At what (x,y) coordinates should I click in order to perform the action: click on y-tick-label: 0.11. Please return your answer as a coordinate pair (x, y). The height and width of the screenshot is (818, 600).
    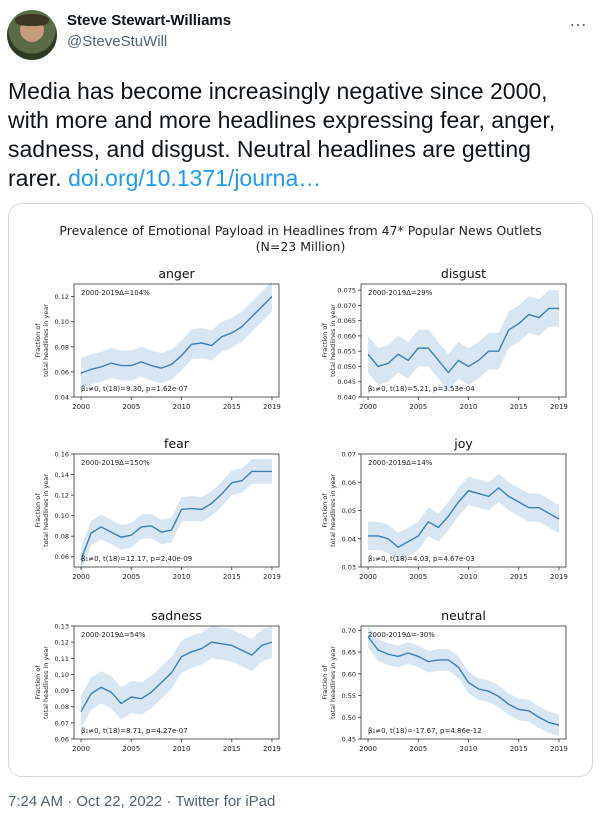
    Looking at the image, I should click on (62, 659).